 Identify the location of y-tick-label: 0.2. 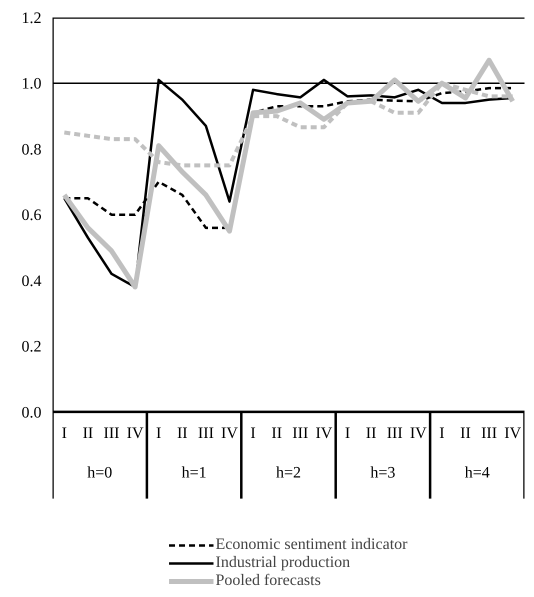
(32, 347).